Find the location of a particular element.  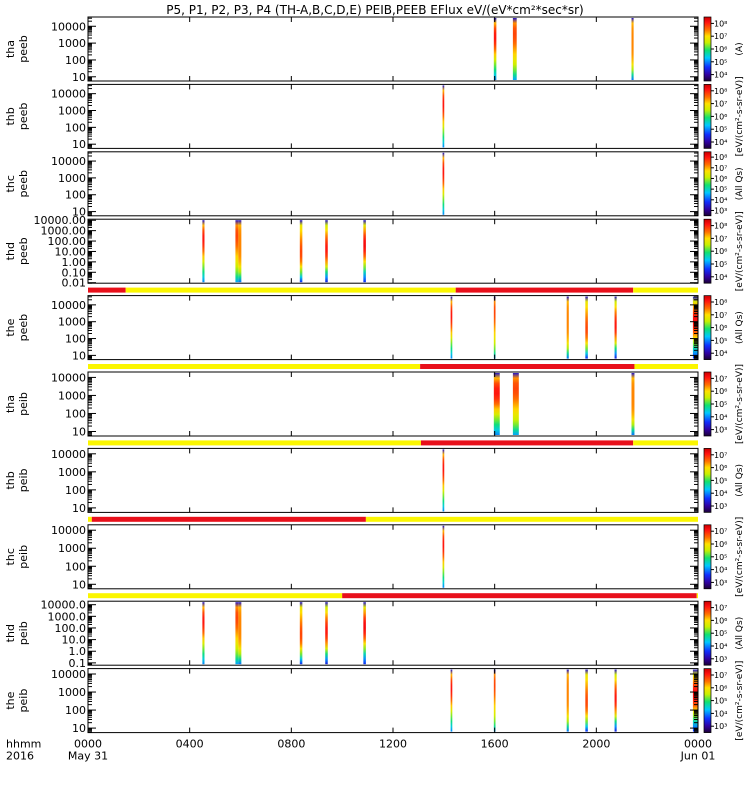

x-date-end: Jun 01 is located at coordinates (698, 756).